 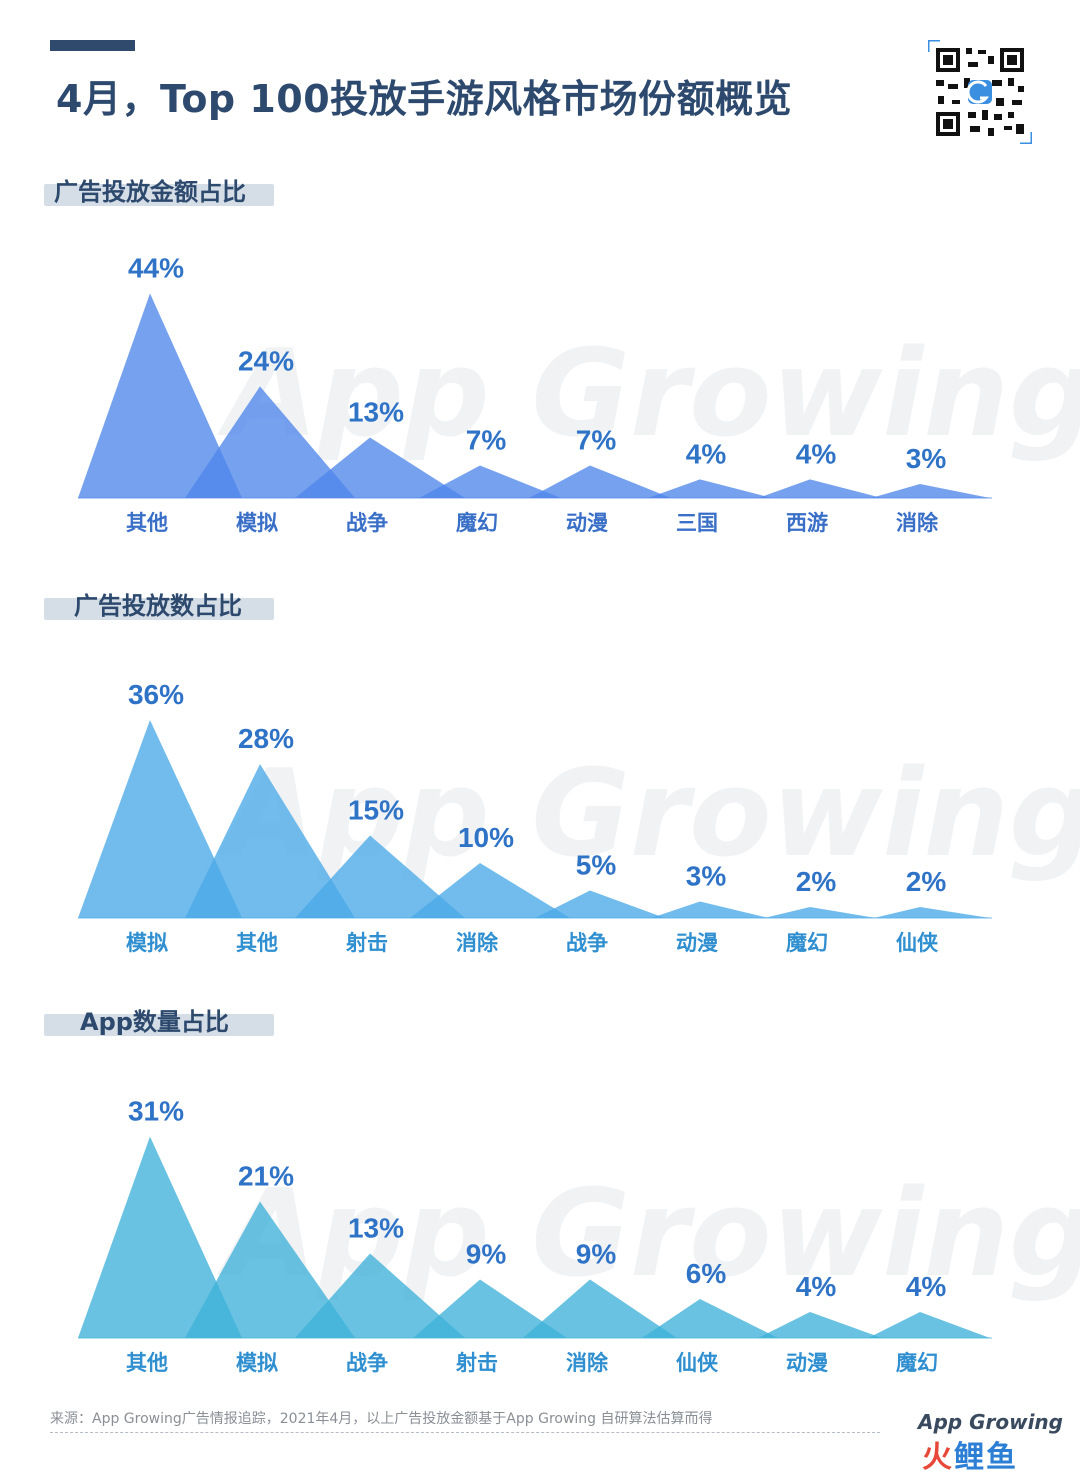 What do you see at coordinates (697, 523) in the screenshot?
I see `category-label-5: 三国` at bounding box center [697, 523].